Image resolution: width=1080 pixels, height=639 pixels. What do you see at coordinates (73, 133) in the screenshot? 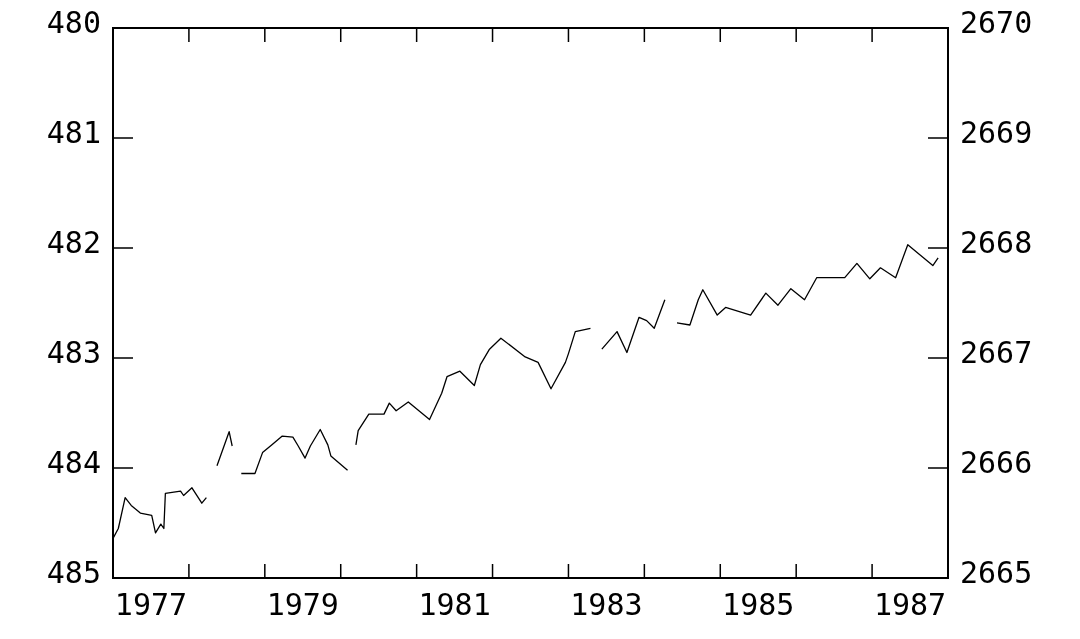
I see `y-tick-label: 481` at bounding box center [73, 133].